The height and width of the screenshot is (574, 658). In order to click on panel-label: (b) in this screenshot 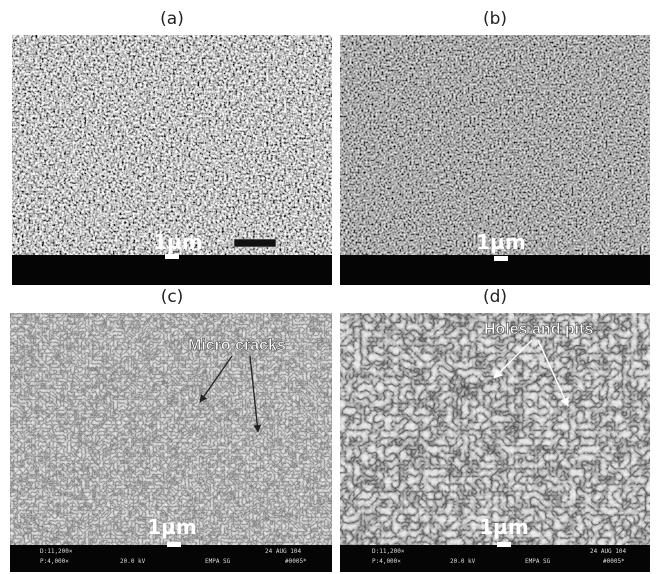, I will do `click(495, 19)`.